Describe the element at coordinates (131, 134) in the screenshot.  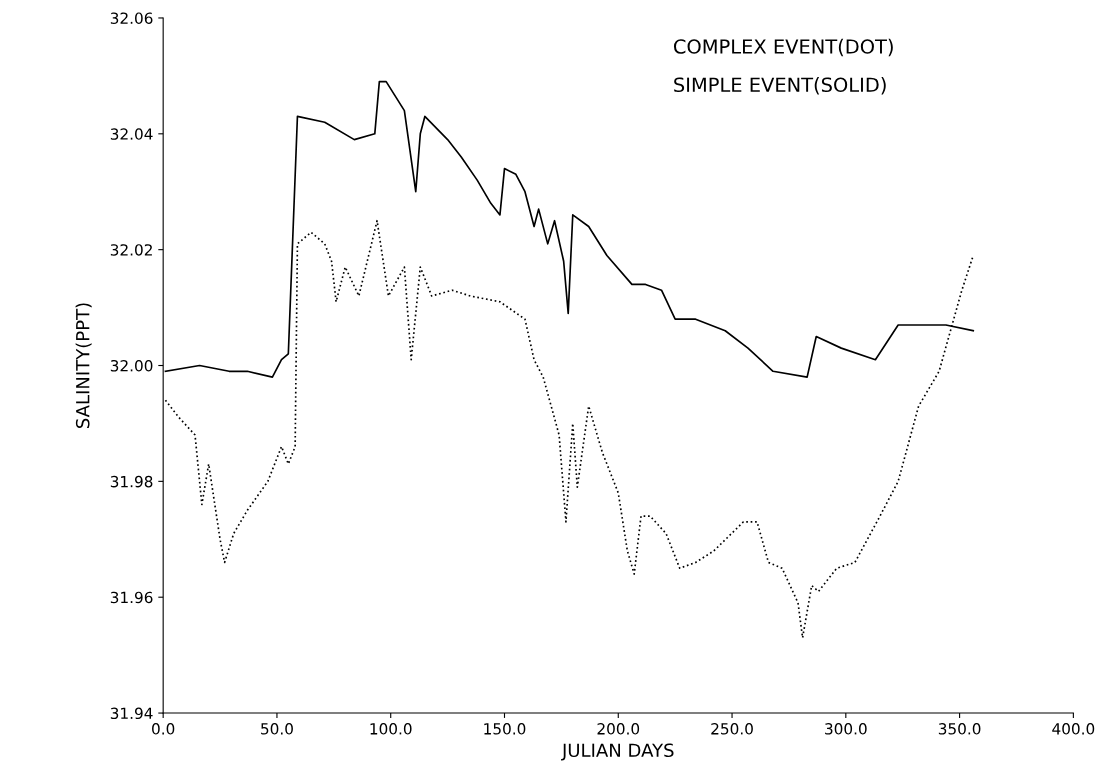
I see `y-tick-label: 32.04` at that location.